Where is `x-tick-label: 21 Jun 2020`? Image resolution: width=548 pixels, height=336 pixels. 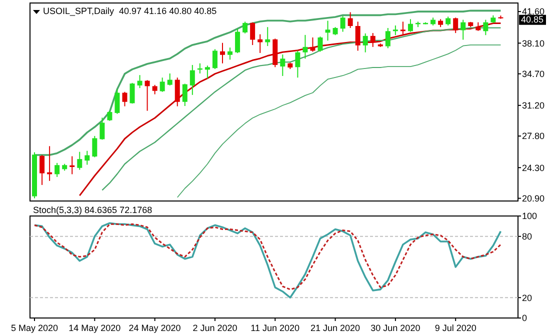 x-tick-label: 21 Jun 2020 is located at coordinates (335, 328).